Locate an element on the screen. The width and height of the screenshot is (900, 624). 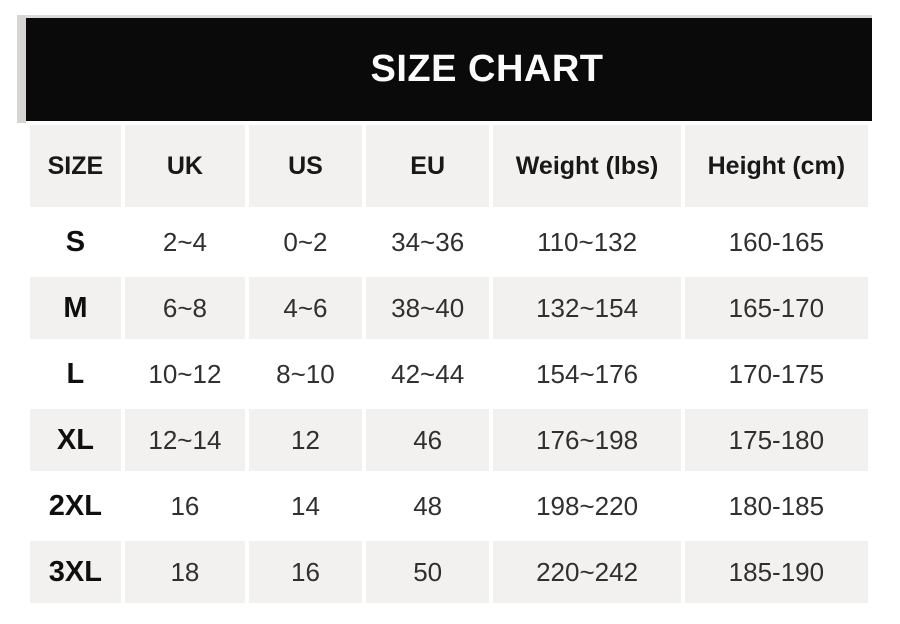
weight-cell: 154~176 is located at coordinates (587, 374).